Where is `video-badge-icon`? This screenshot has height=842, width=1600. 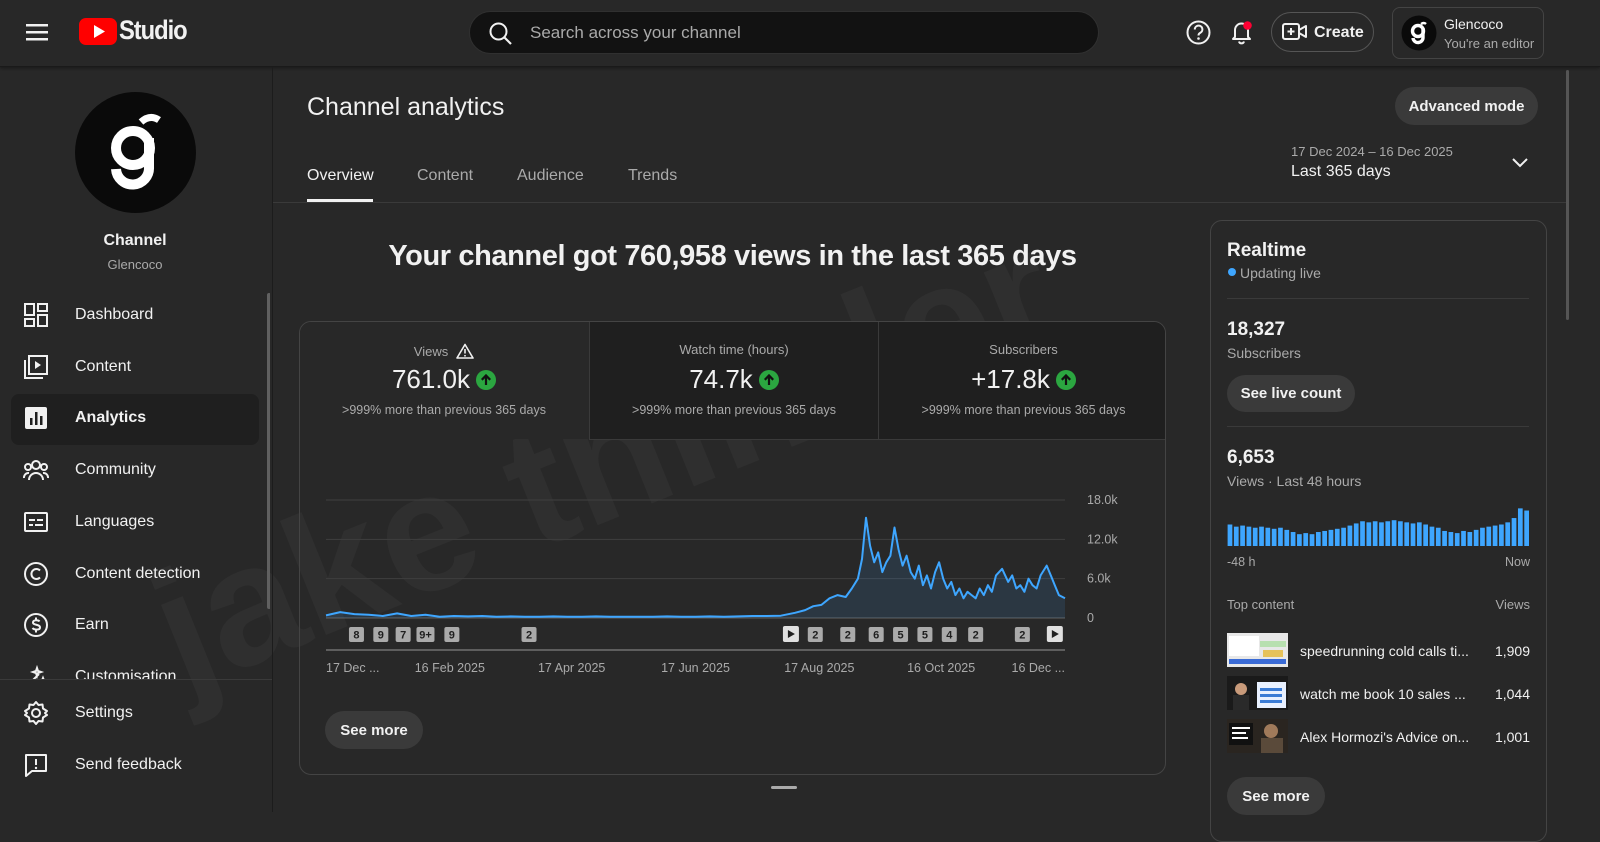
video-badge-icon is located at coordinates (1055, 634).